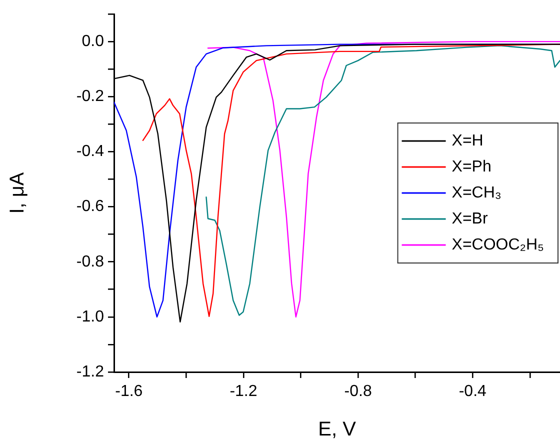  I want to click on x-tick-label: -0.4, so click(472, 391).